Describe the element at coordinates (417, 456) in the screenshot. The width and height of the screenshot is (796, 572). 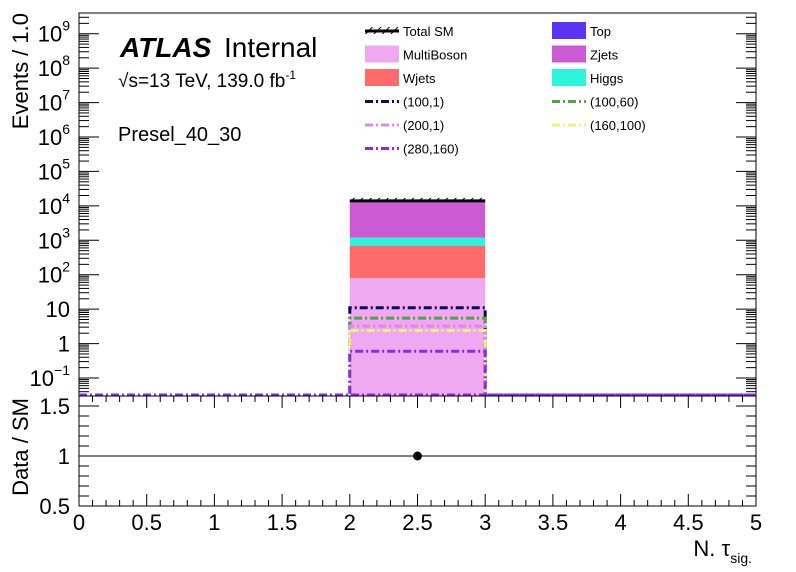
I see `ratio-data-point` at that location.